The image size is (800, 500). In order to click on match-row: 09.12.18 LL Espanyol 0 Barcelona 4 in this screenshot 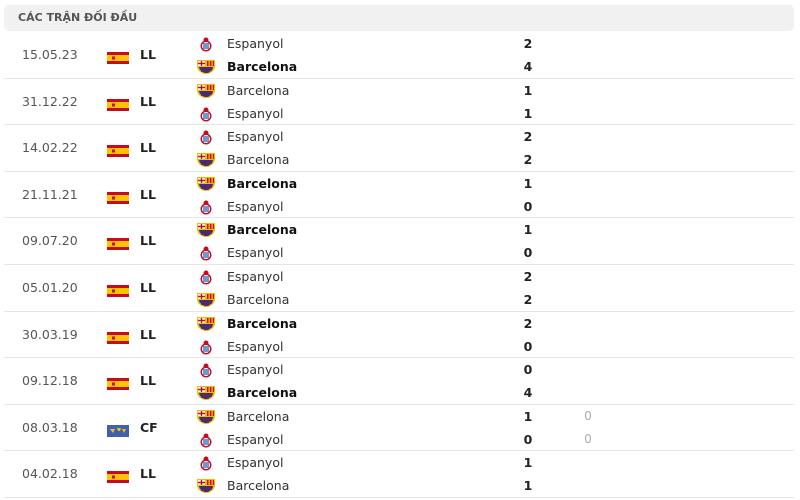, I will do `click(399, 381)`.